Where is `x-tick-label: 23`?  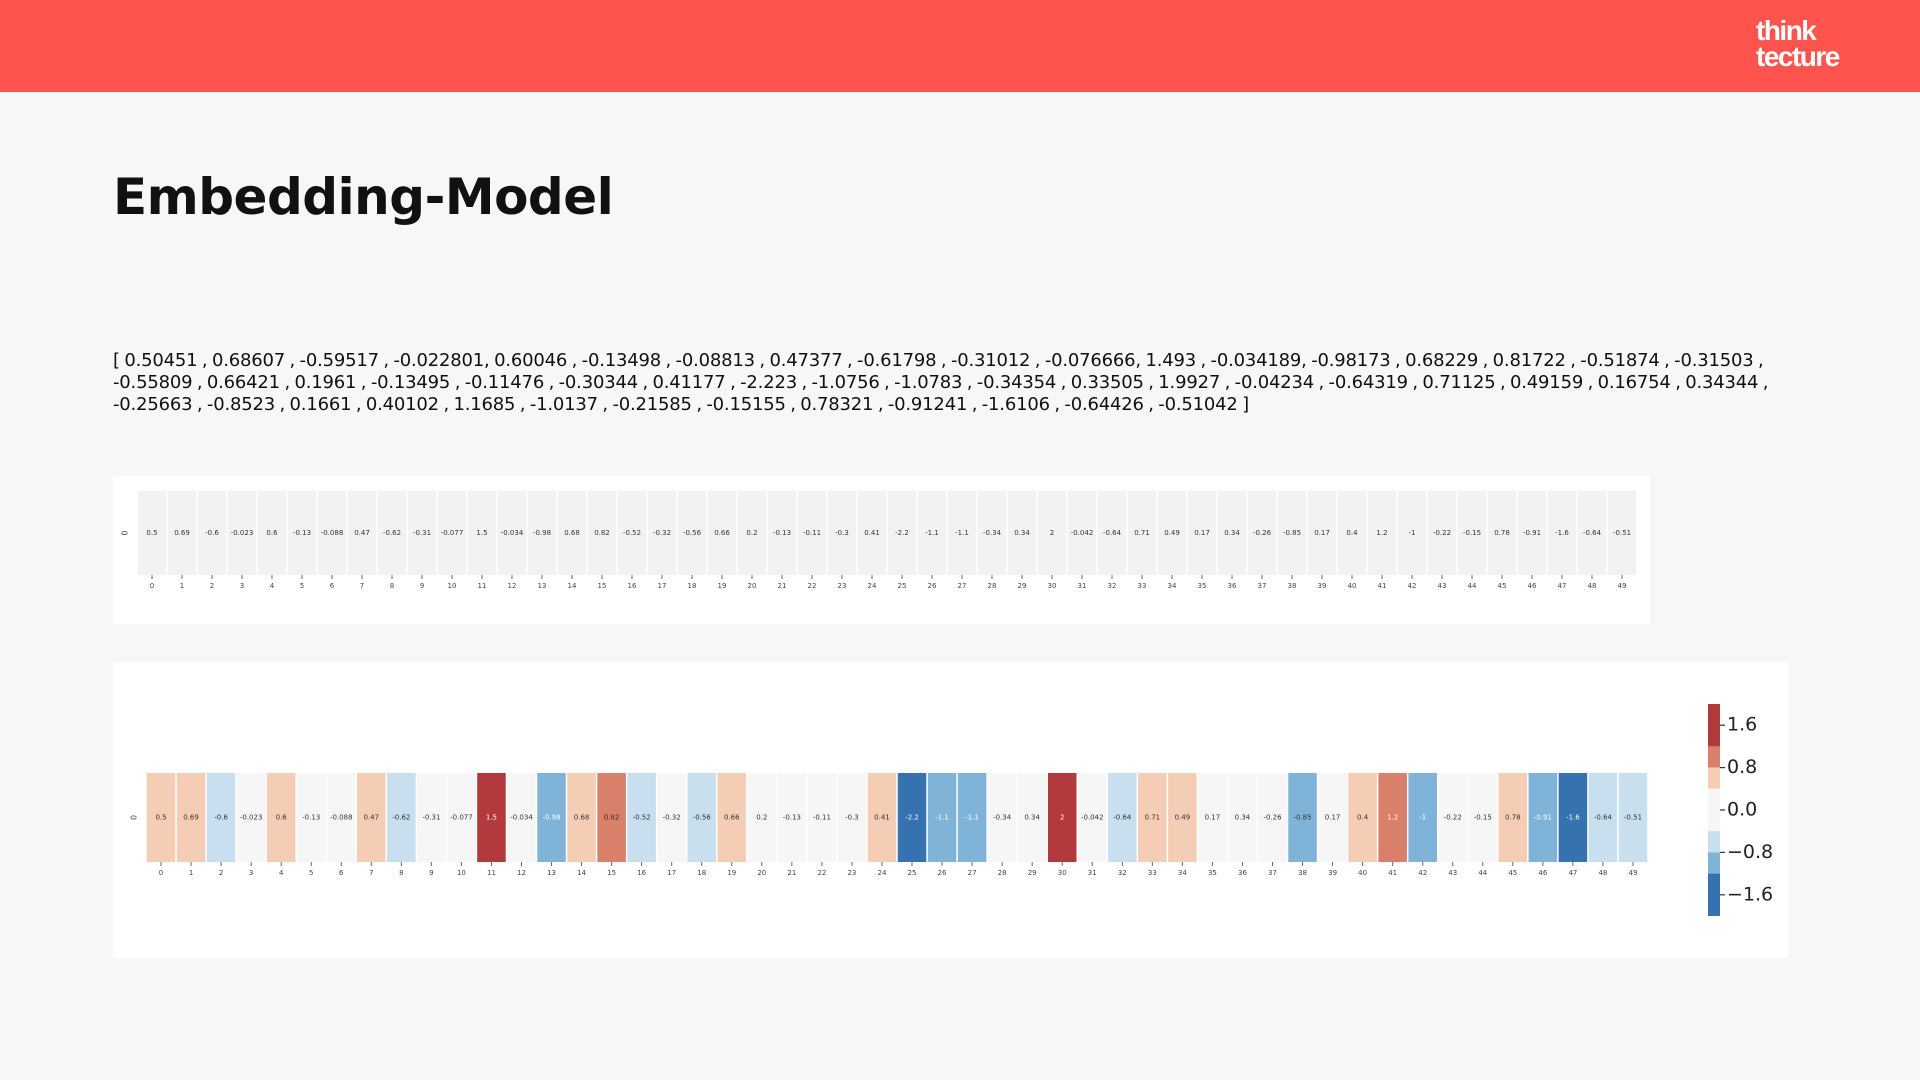
x-tick-label: 23 is located at coordinates (842, 586).